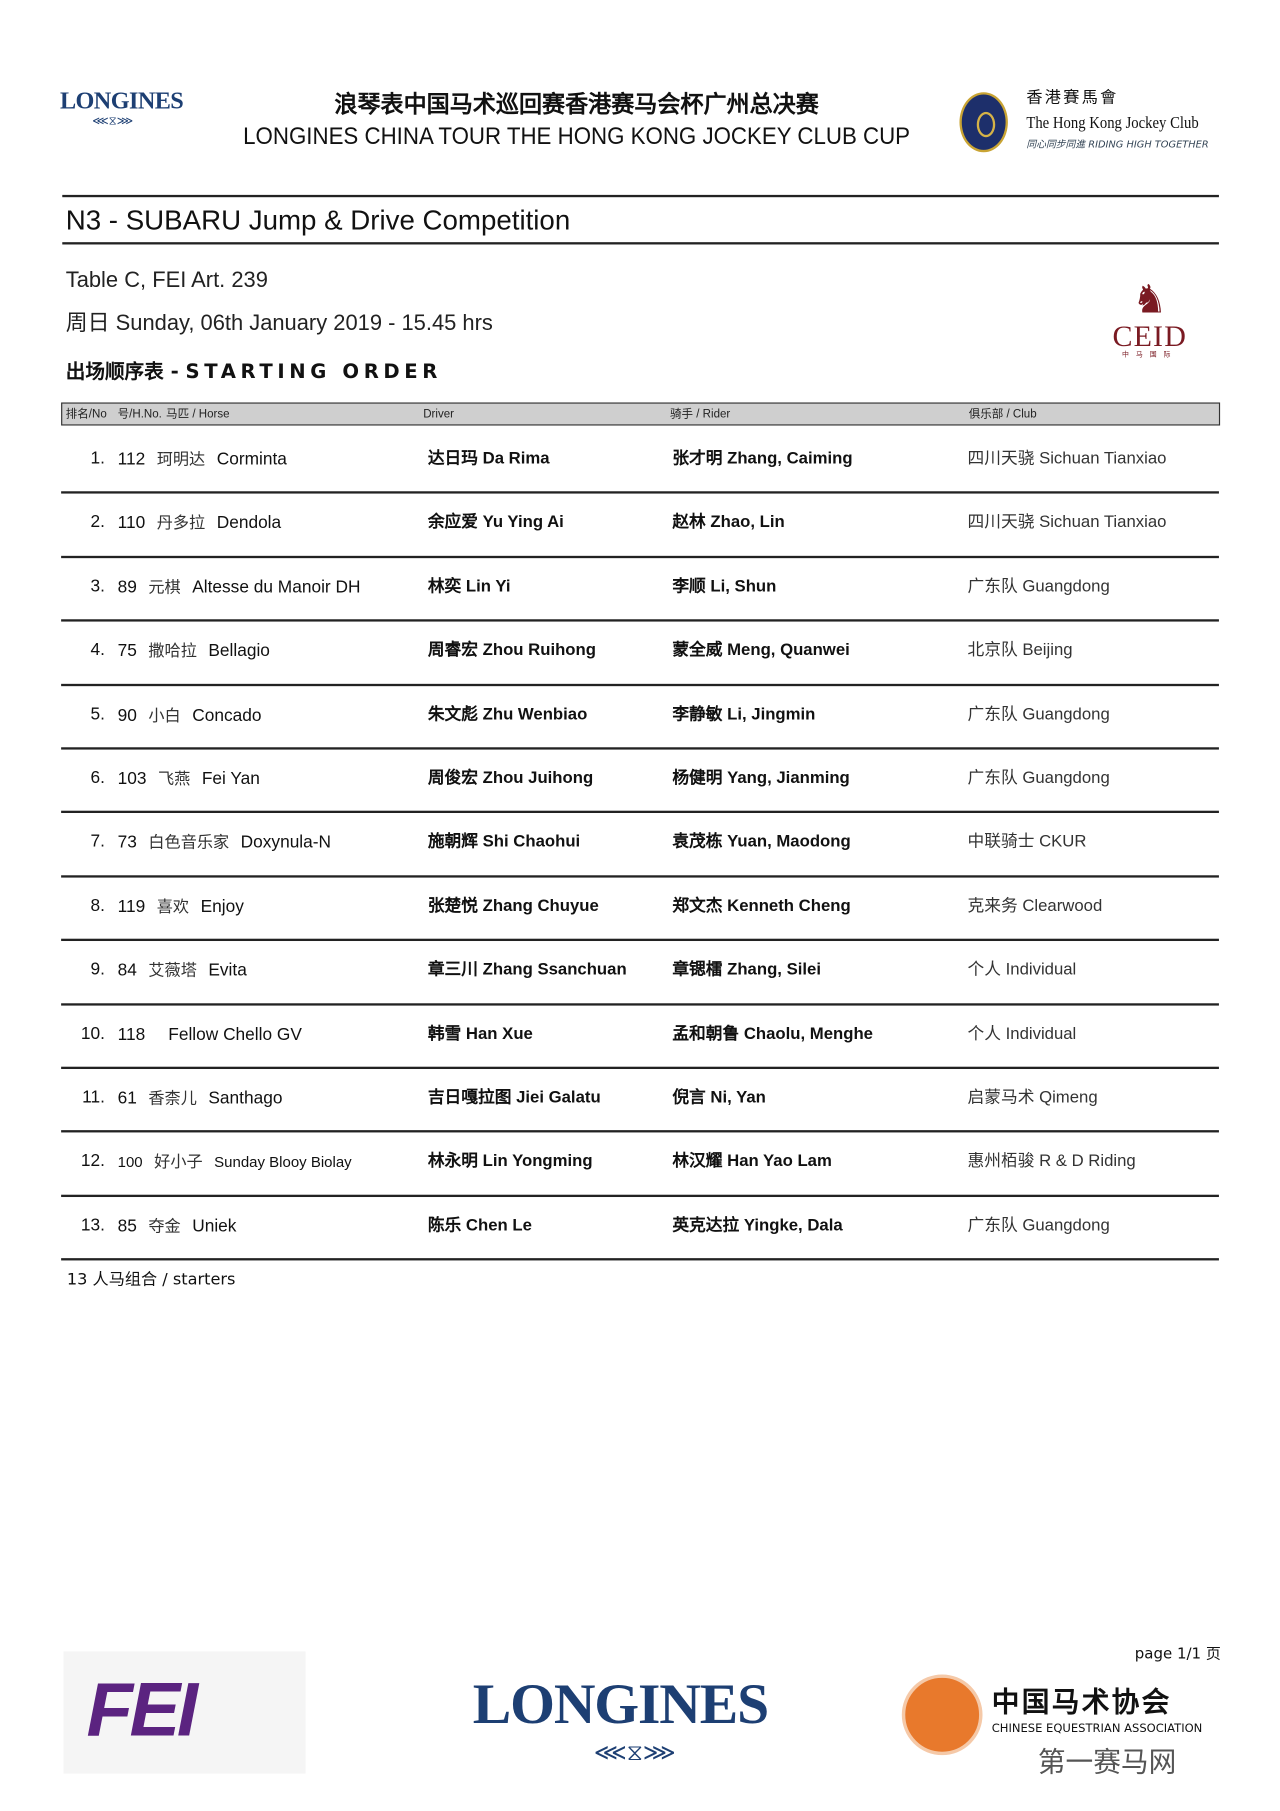  I want to click on horse-number: 90, so click(127, 715).